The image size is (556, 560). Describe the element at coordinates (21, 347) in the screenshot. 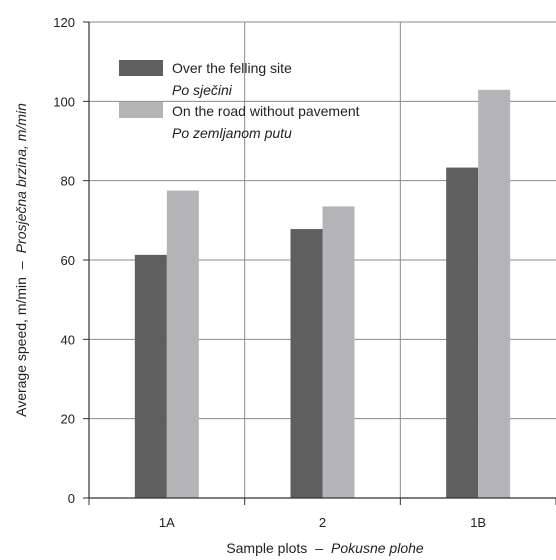

I see `y-axis-title-main: Average speed, m/min` at that location.